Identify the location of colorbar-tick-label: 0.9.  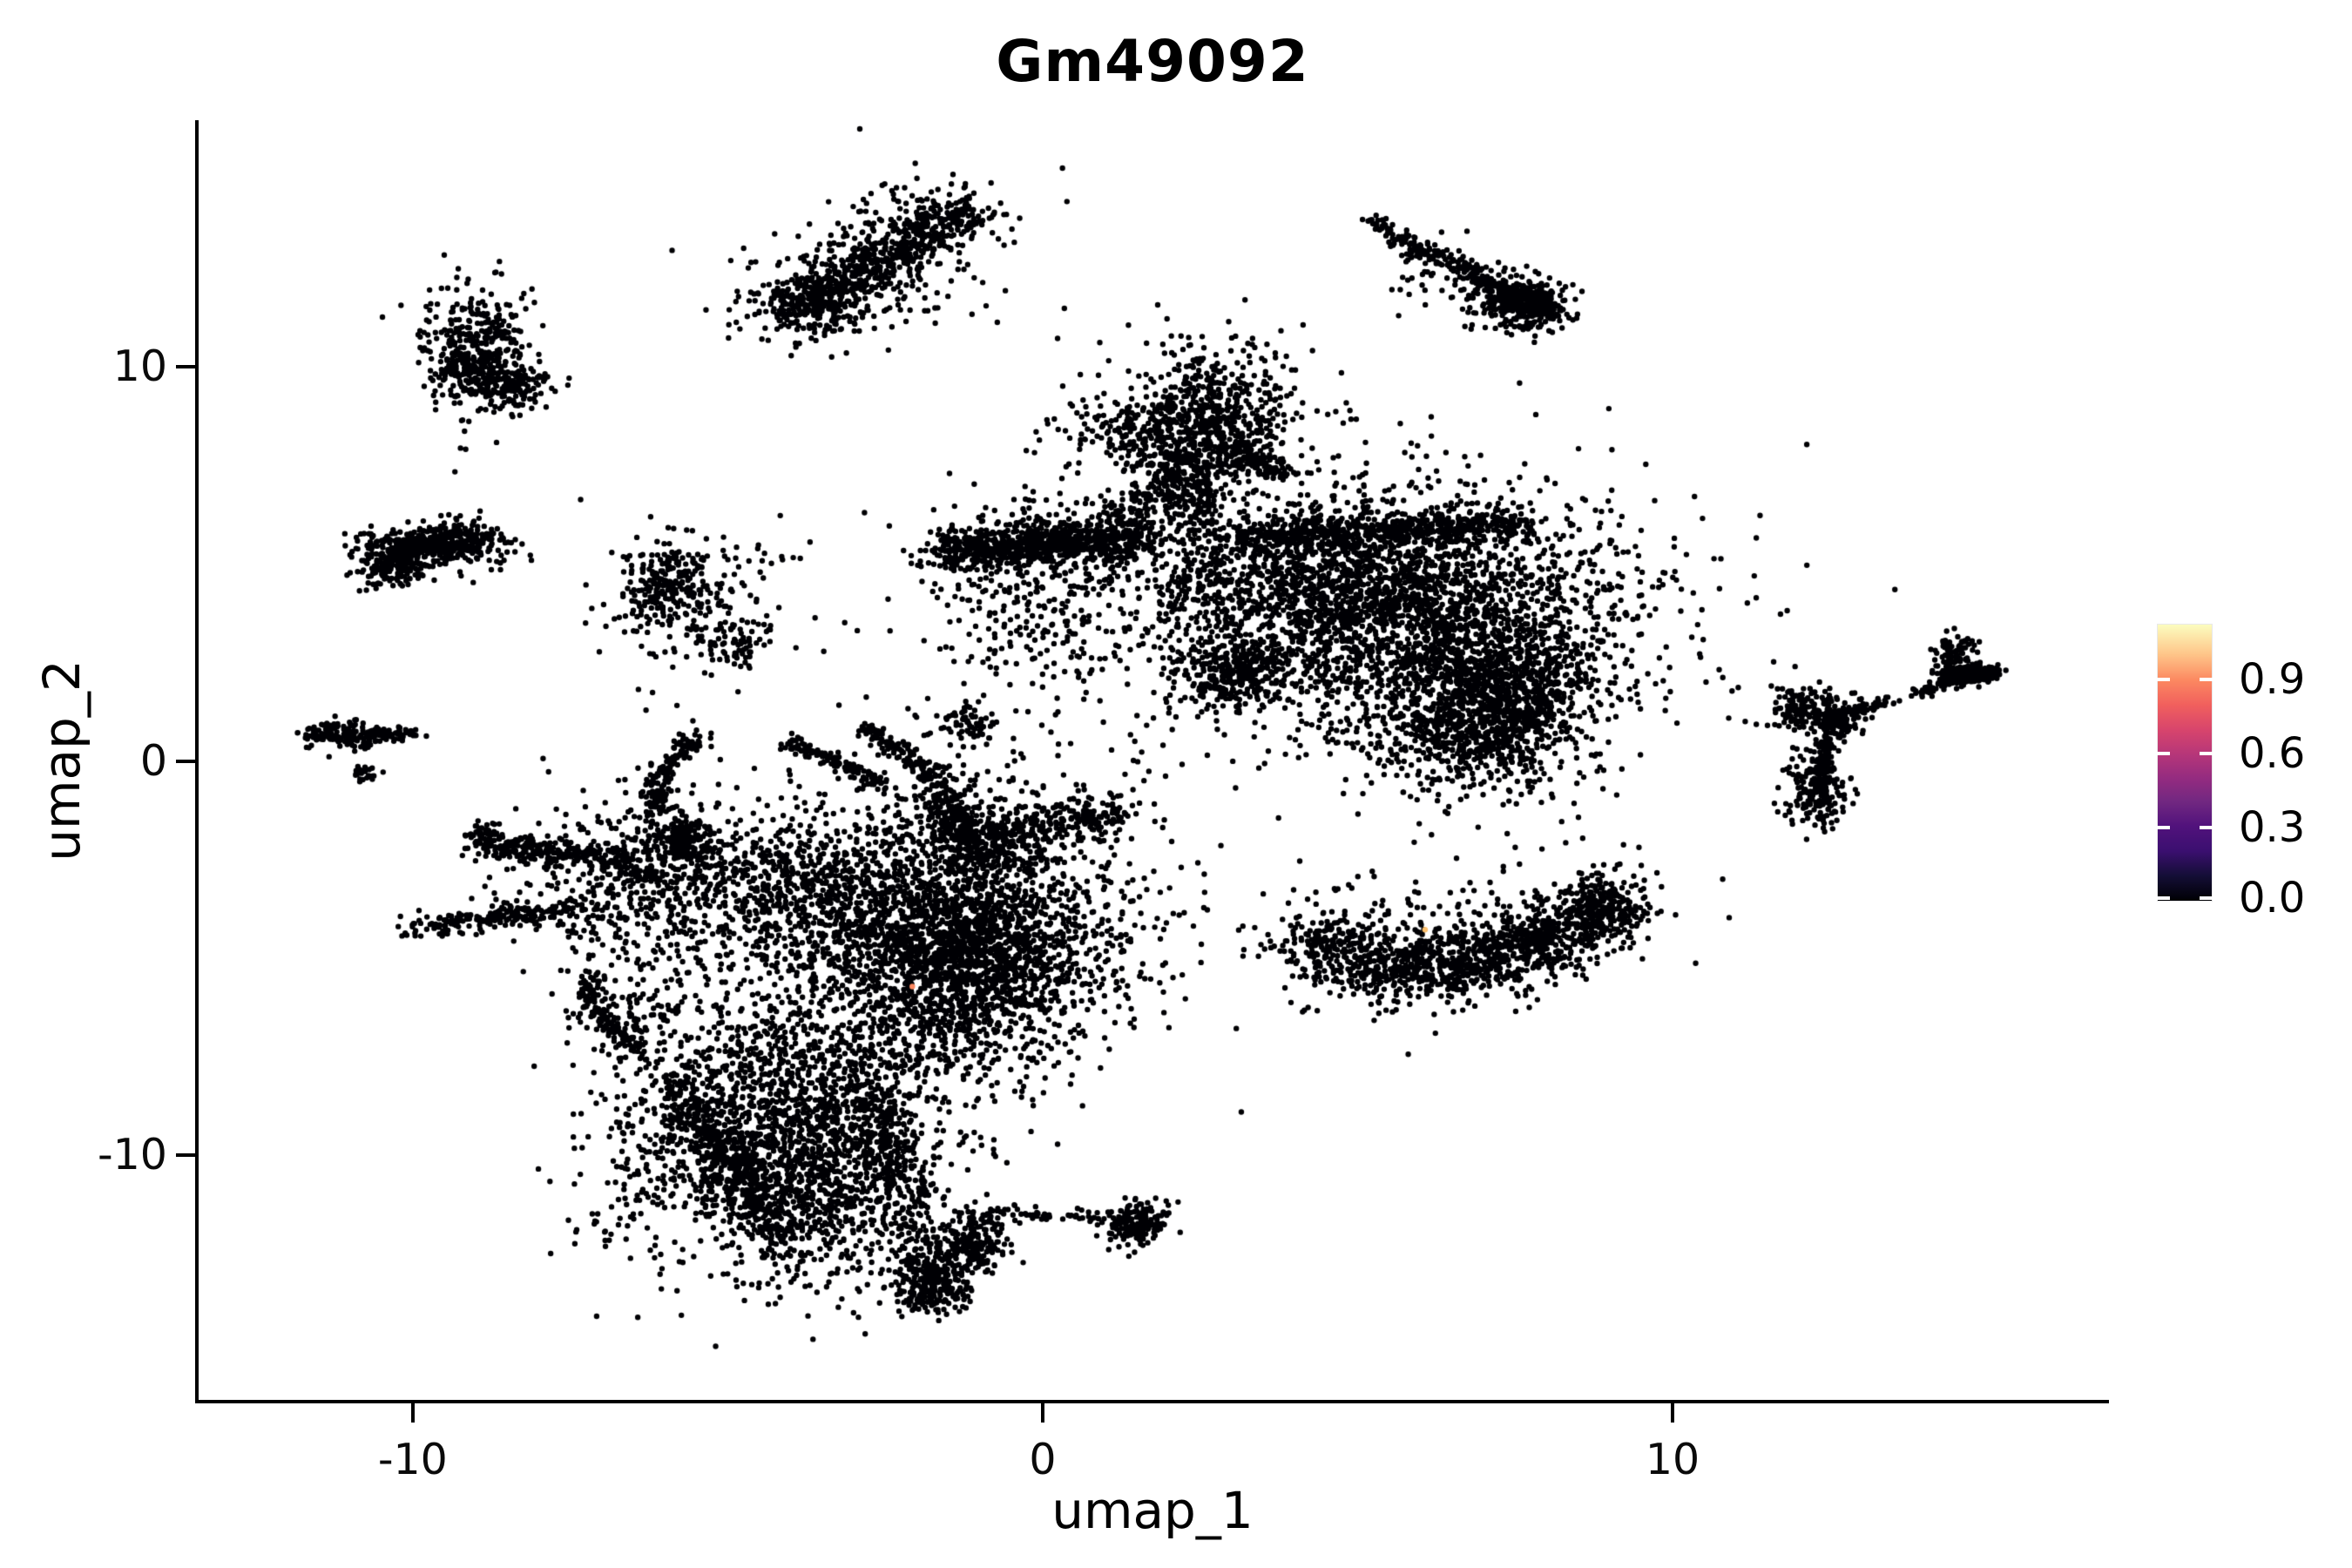
(2272, 679).